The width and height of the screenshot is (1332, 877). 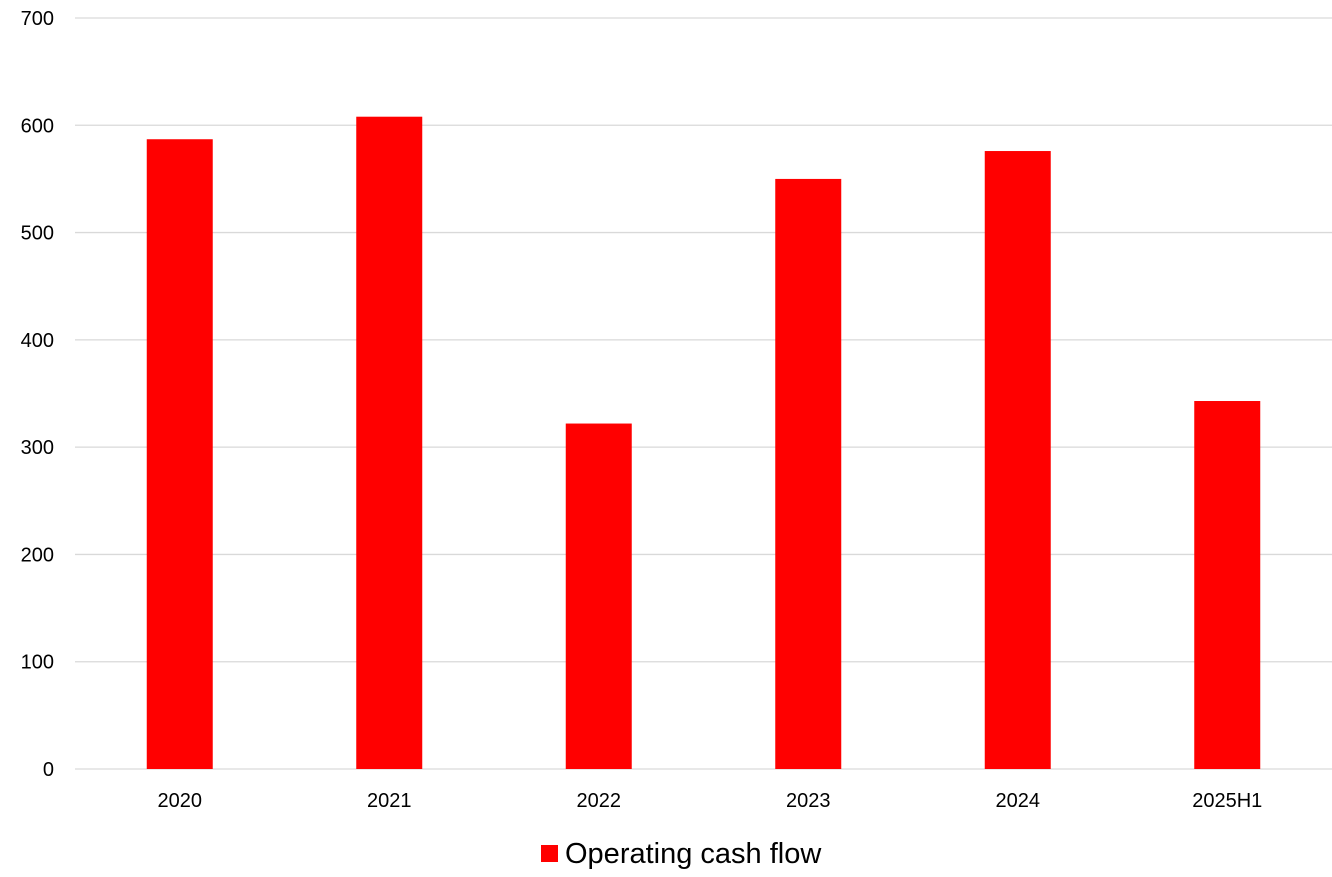 I want to click on legend-label-operating-cash-flow: Operating cash flow, so click(x=693, y=854).